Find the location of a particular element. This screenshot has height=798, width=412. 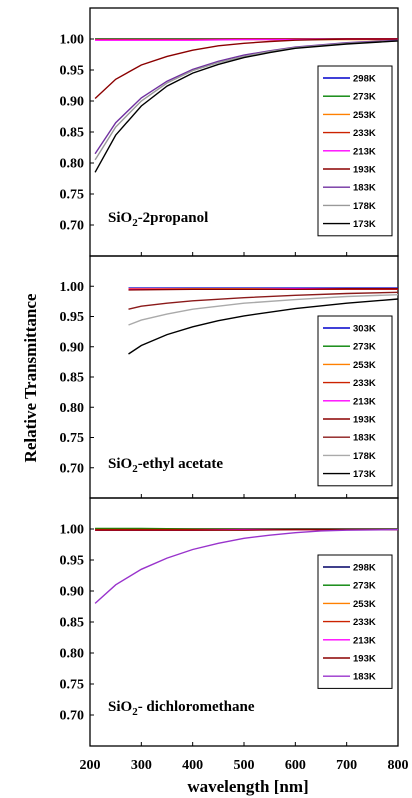

x-tick-label: 600 is located at coordinates (295, 765).